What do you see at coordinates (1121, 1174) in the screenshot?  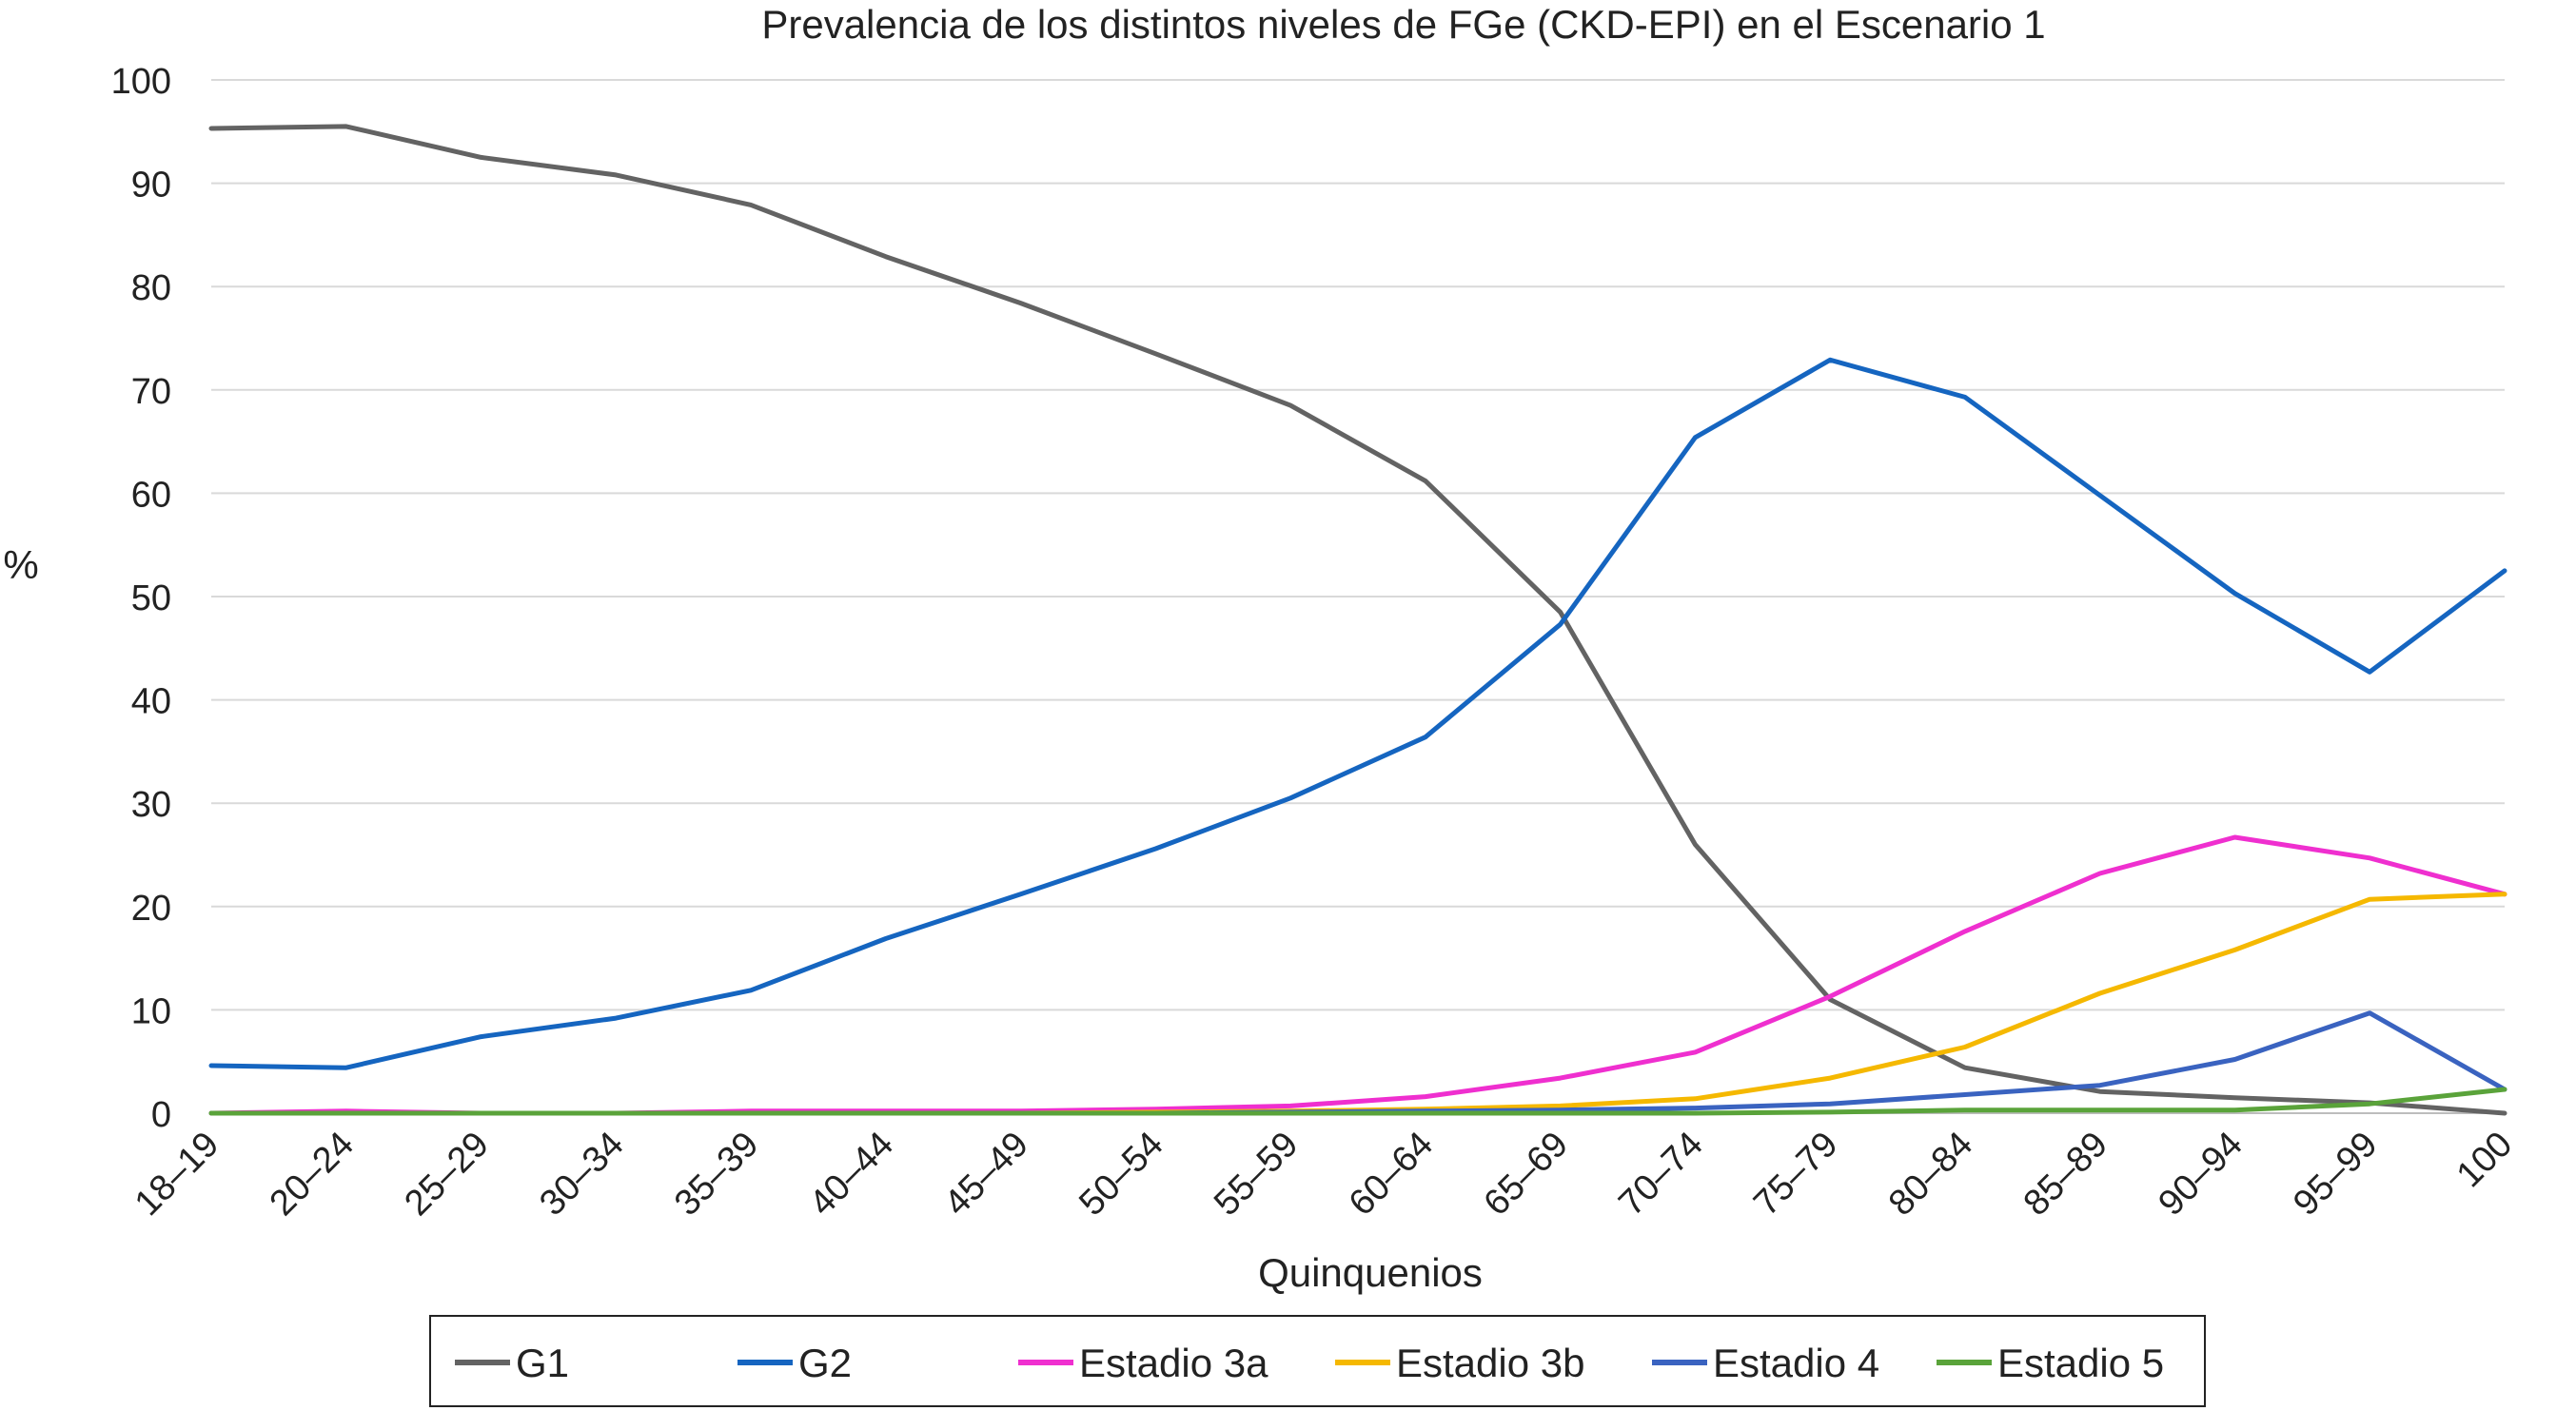 I see `x-tick-label: 50–54` at bounding box center [1121, 1174].